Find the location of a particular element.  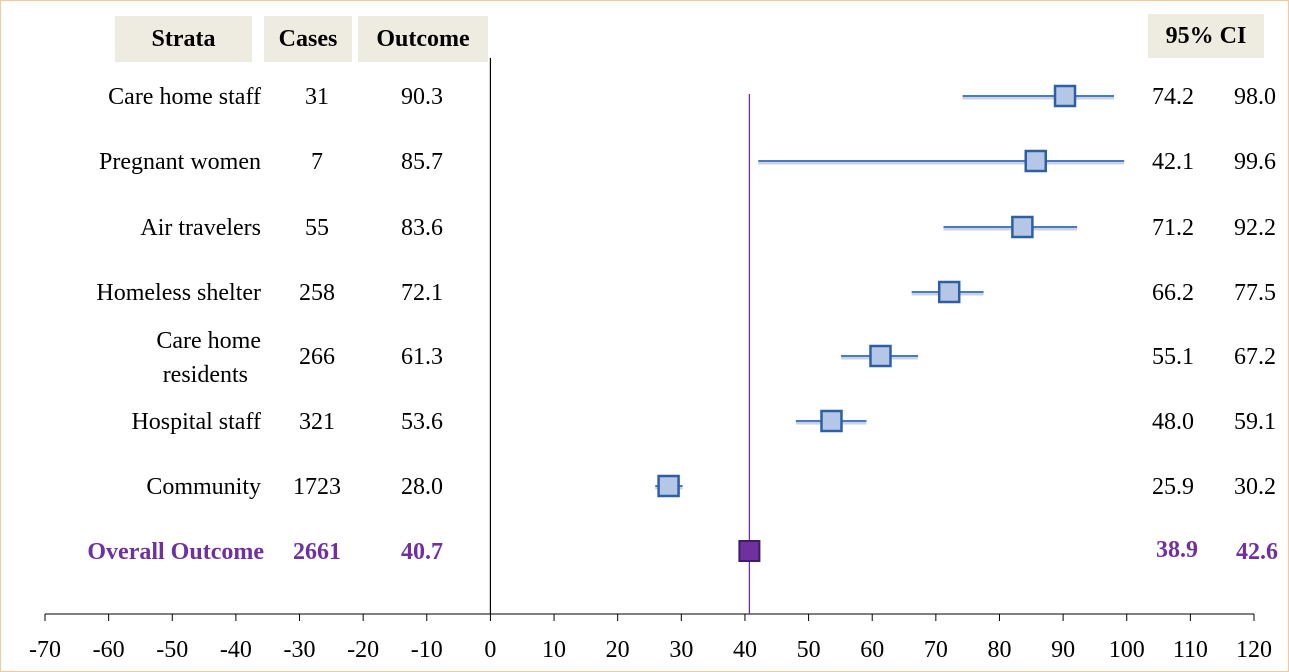

overall-marker is located at coordinates (749, 551).